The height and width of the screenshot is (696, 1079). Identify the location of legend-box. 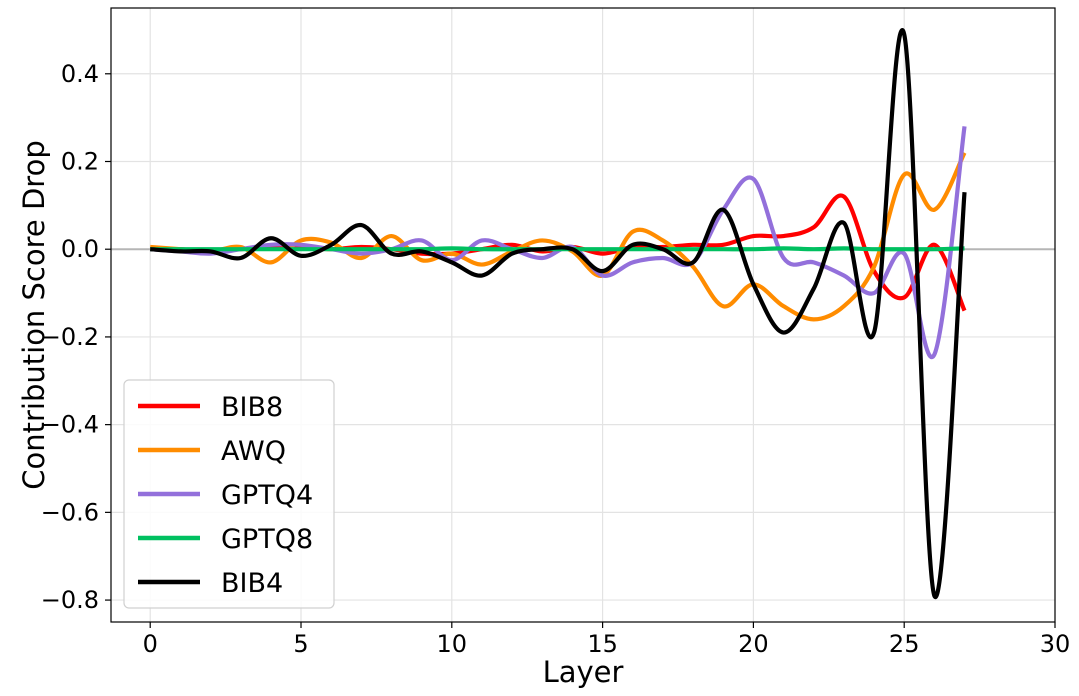
(229, 494).